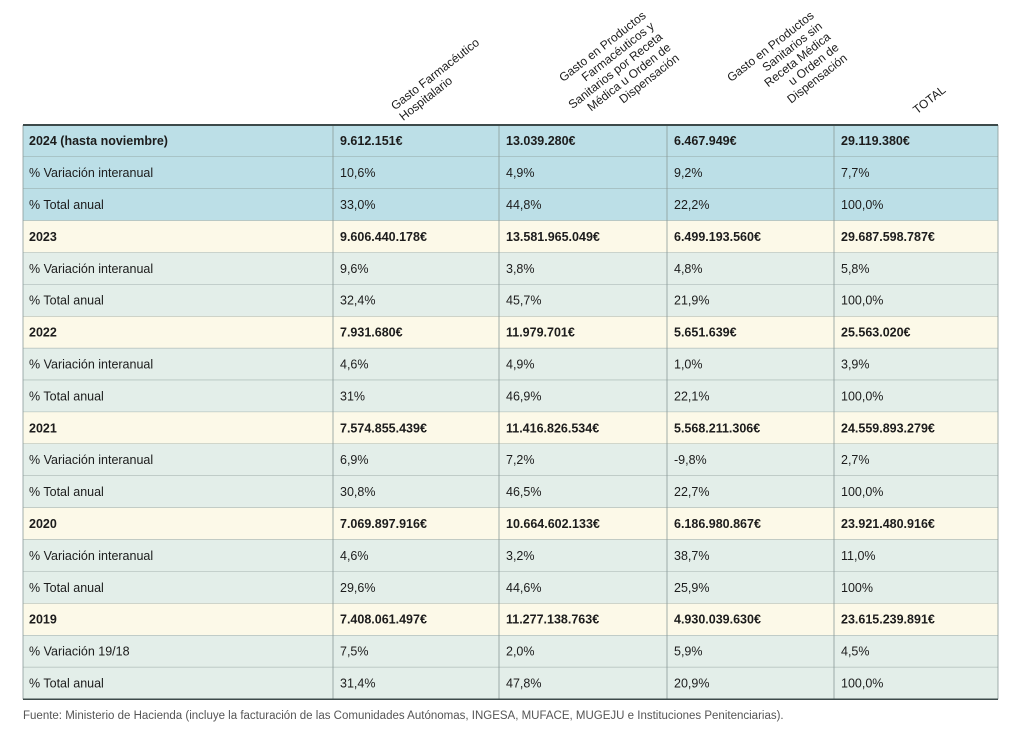  Describe the element at coordinates (691, 684) in the screenshot. I see `cell: 20,9%` at that location.